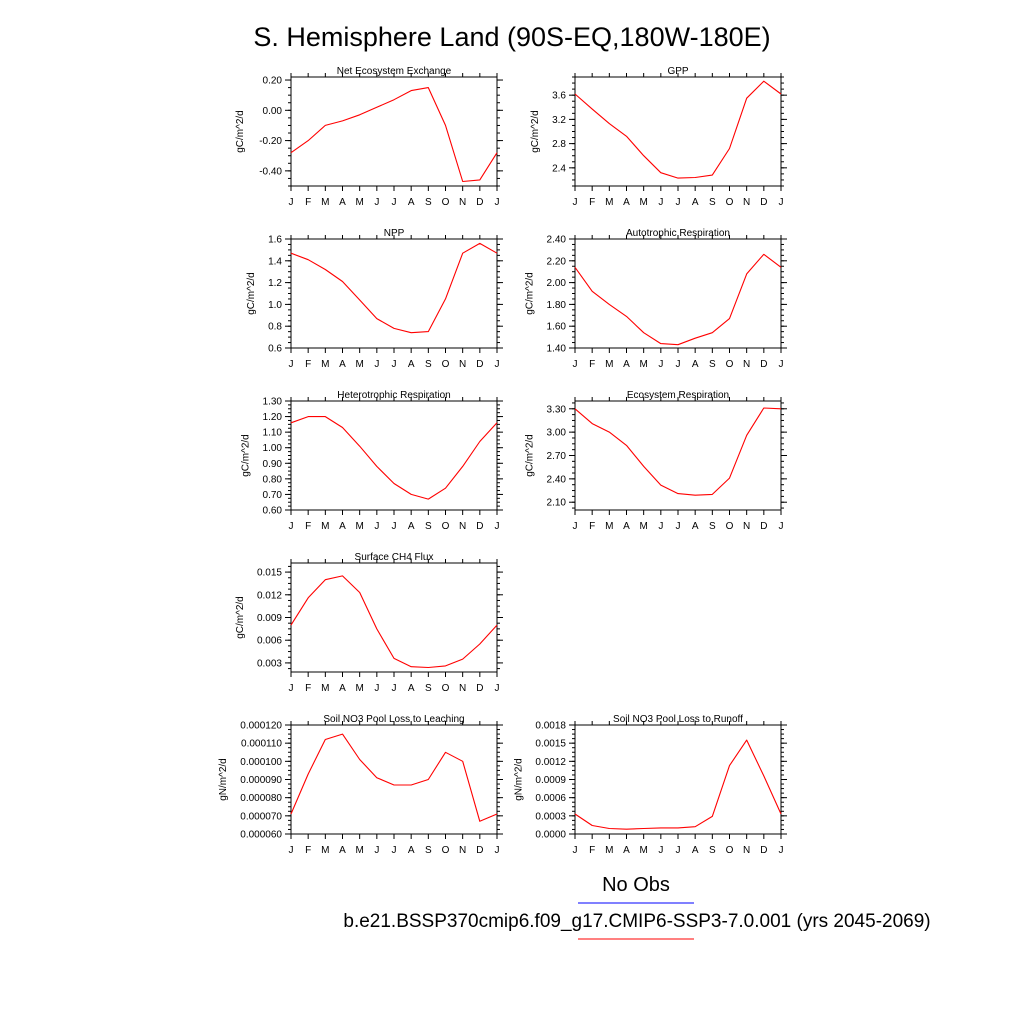 The height and width of the screenshot is (1024, 1024). Describe the element at coordinates (269, 641) in the screenshot. I see `y-tick-label: 0.006` at that location.